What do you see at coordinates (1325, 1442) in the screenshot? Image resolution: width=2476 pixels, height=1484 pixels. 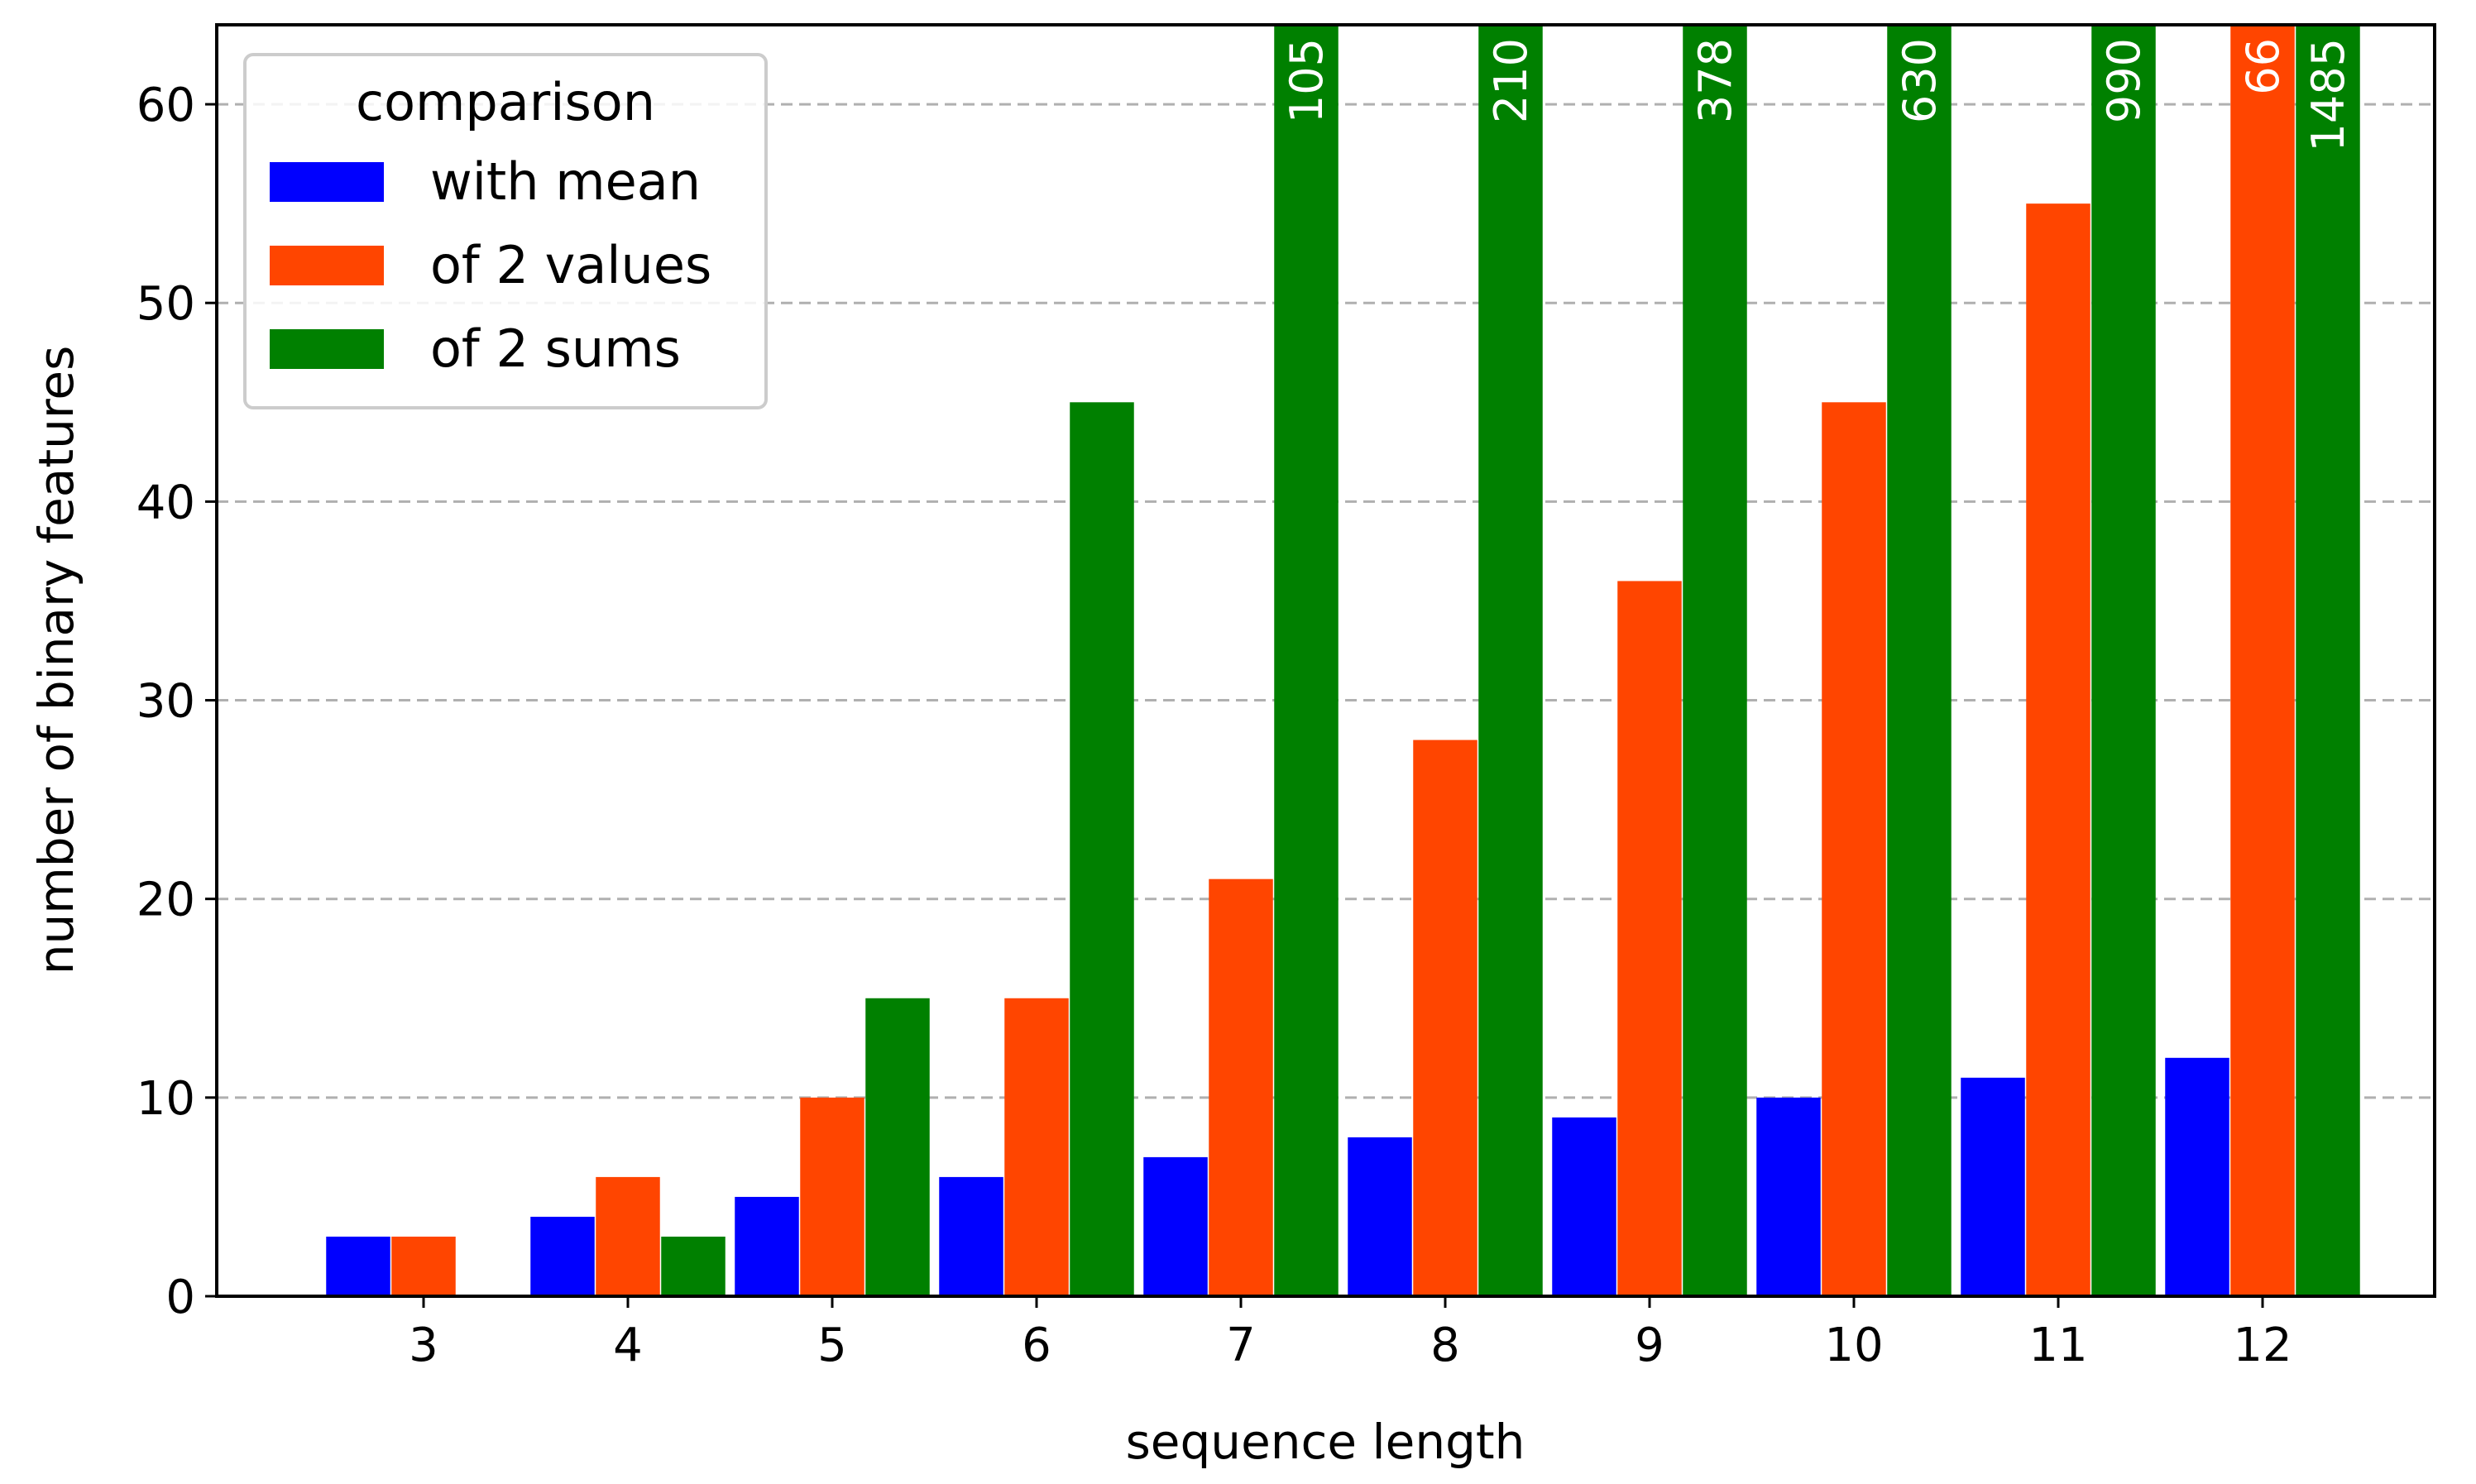 I see `x-axis-label: sequence length` at bounding box center [1325, 1442].